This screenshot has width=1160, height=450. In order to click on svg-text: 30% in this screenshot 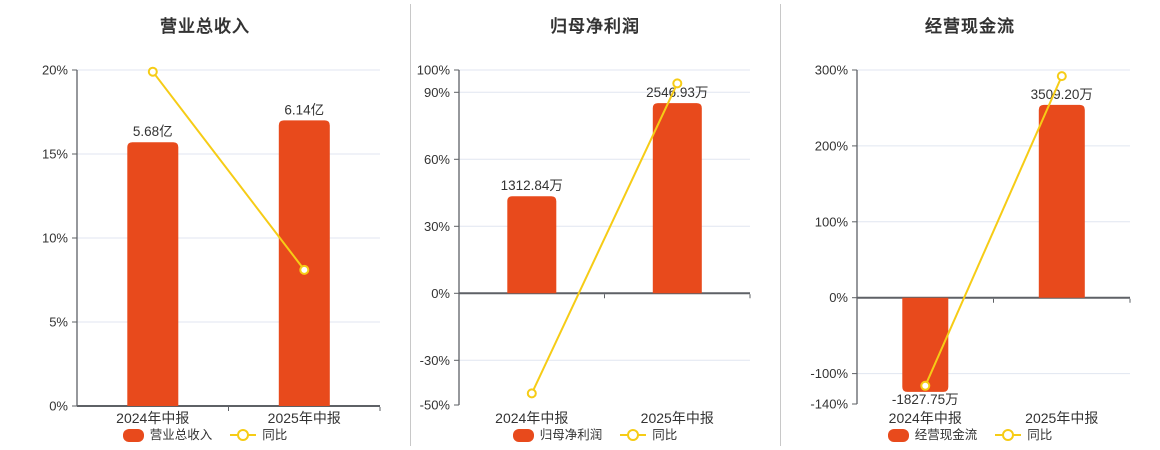, I will do `click(437, 226)`.